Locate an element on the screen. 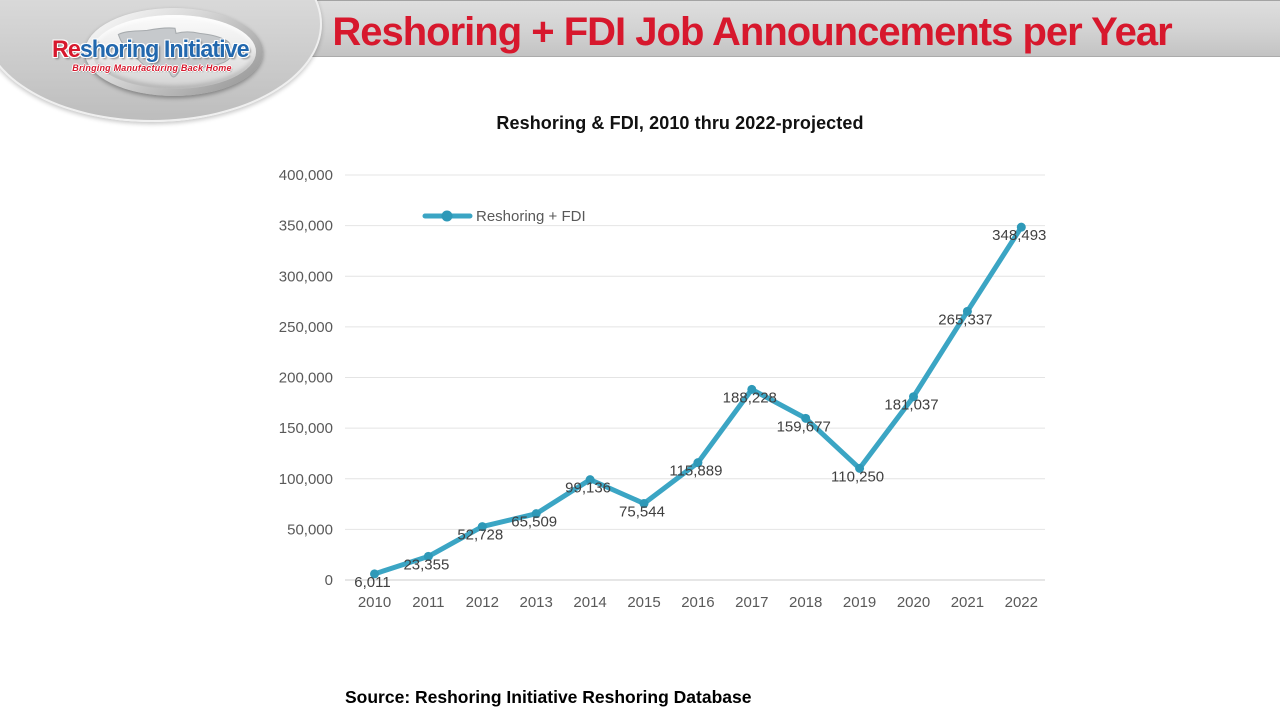  data-point-label: 188,228 is located at coordinates (750, 397).